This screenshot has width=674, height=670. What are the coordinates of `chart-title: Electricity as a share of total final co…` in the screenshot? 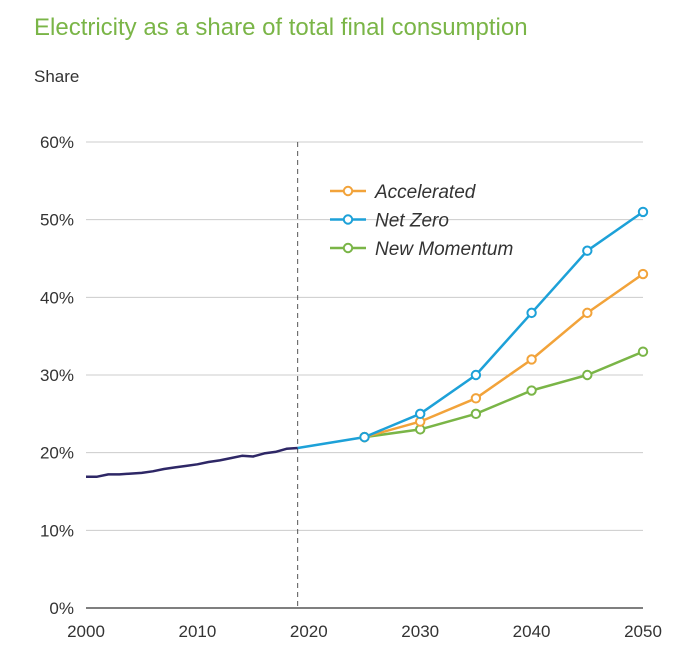 It's located at (281, 27).